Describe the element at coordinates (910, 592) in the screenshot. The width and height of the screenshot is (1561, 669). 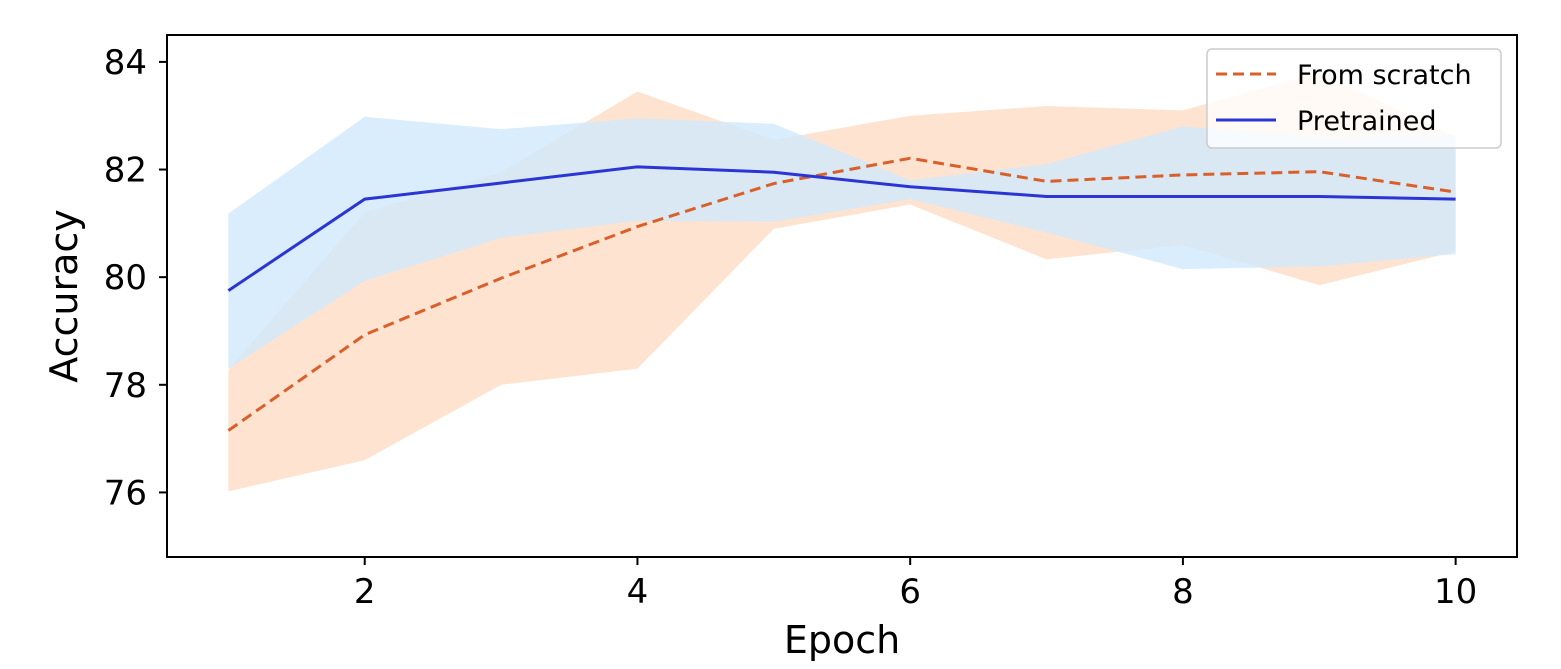
I see `x-tick-label: 6` at that location.